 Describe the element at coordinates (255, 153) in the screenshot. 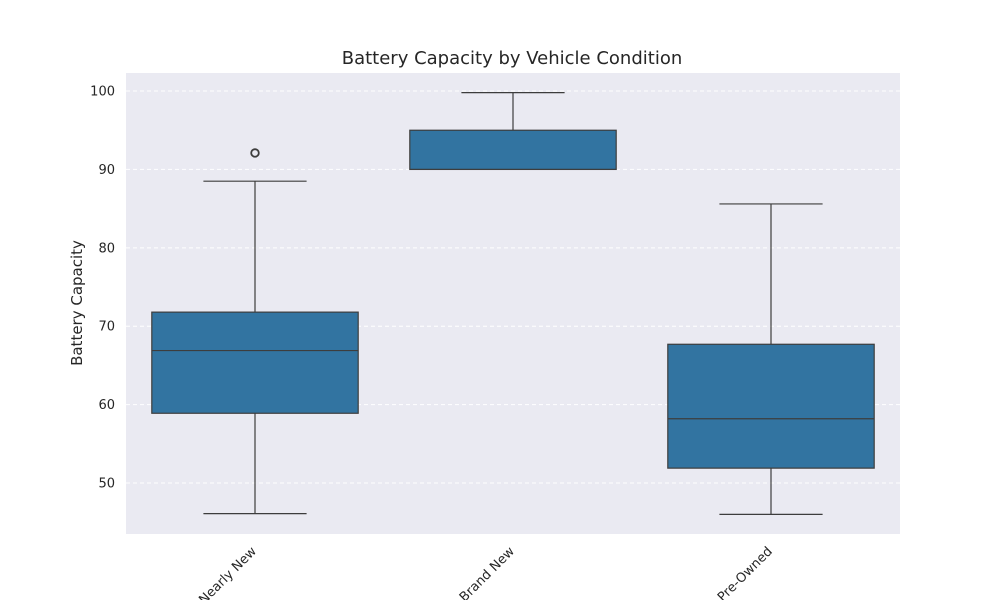

I see `outlier-point` at that location.